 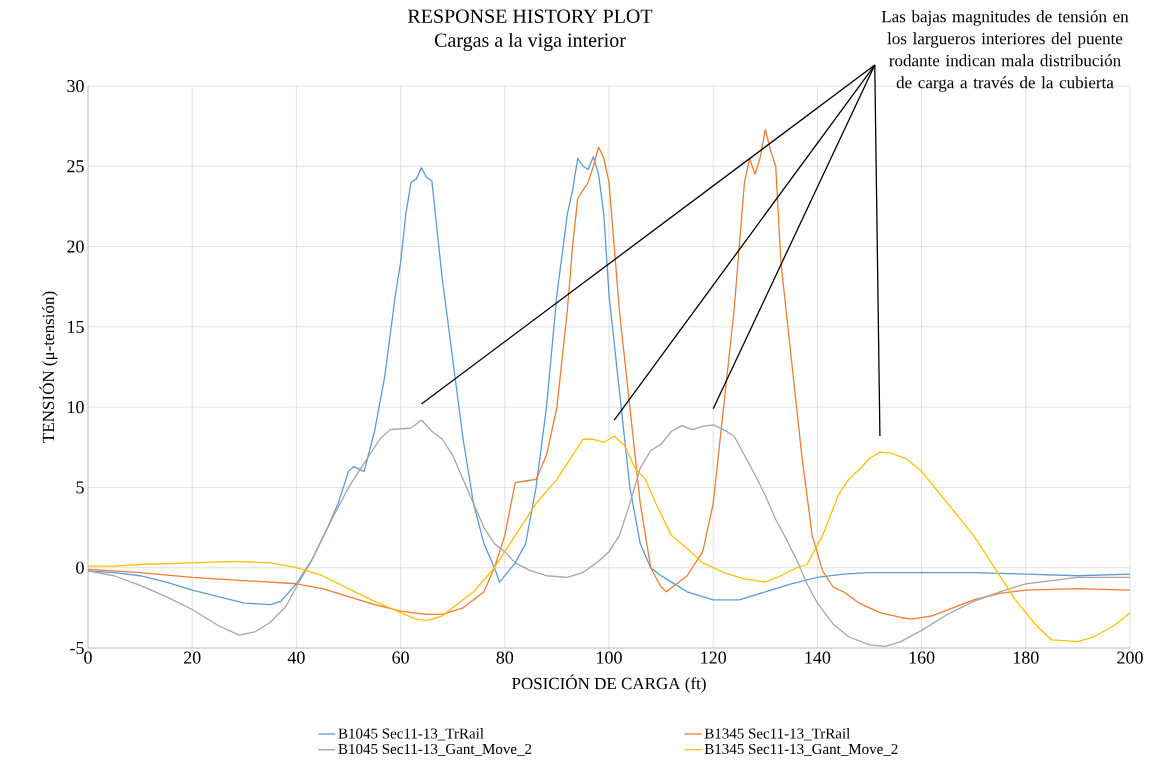 I want to click on x-tick-label: 40, so click(x=296, y=657).